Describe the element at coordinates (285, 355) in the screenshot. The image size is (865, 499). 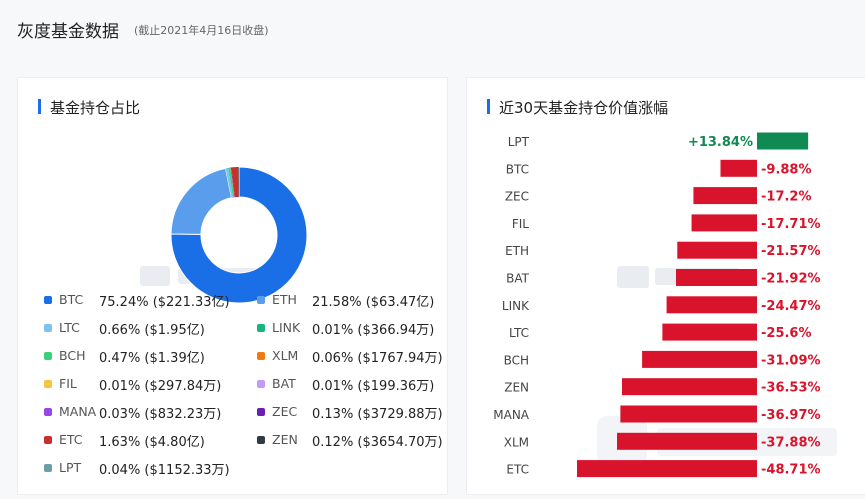
I see `legend-name: XLM` at that location.